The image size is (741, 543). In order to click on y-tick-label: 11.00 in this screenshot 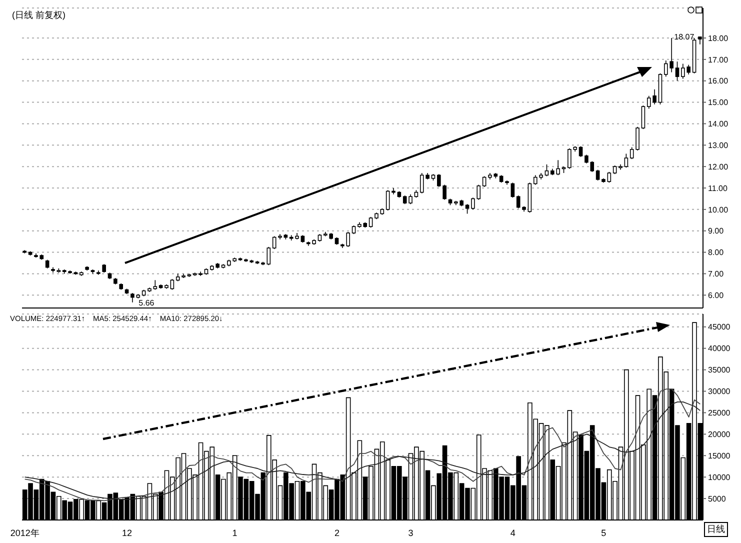, I will do `click(718, 188)`.